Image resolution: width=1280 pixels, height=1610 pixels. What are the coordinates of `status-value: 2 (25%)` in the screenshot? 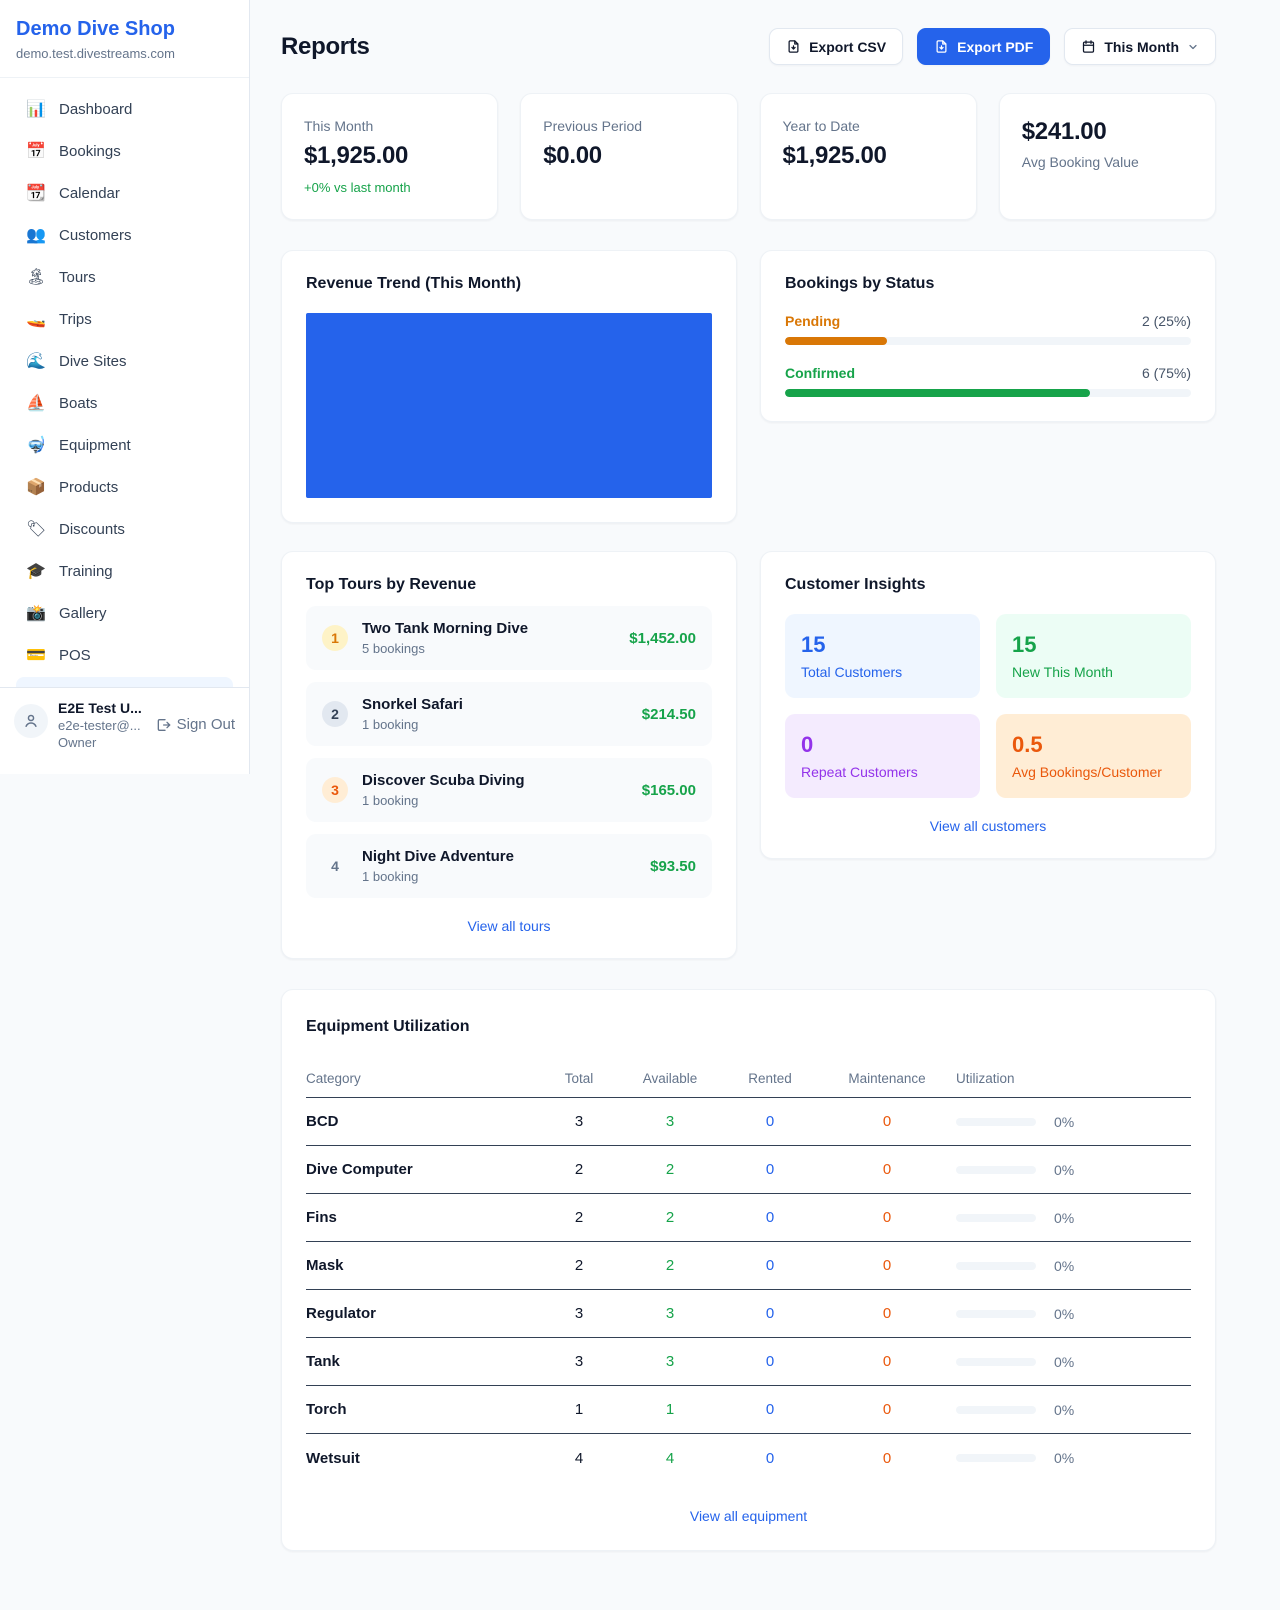 It's located at (1166, 321).